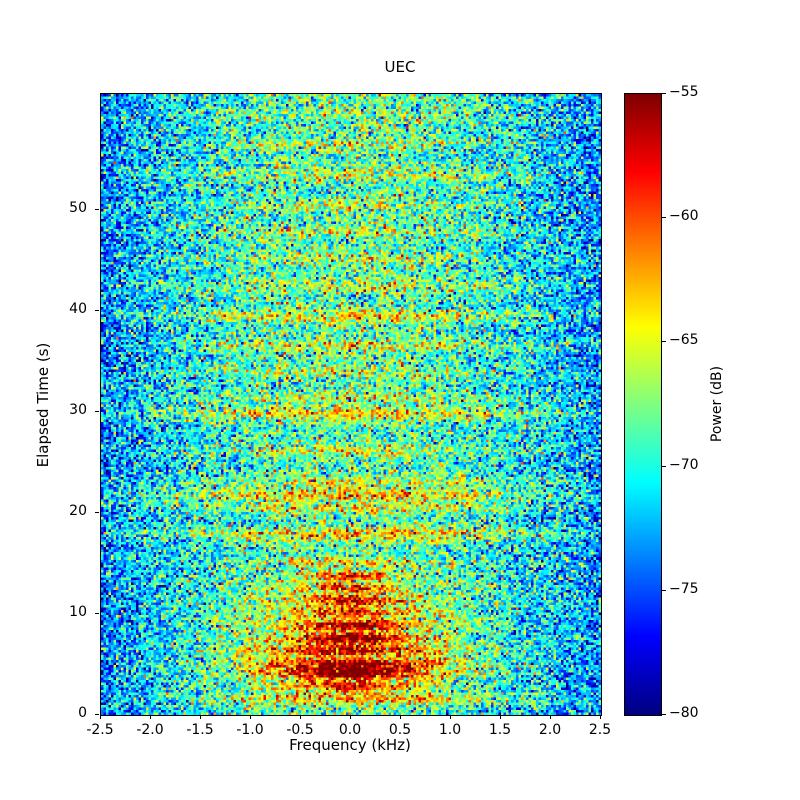  I want to click on colorbar-tick-label: −75, so click(684, 589).